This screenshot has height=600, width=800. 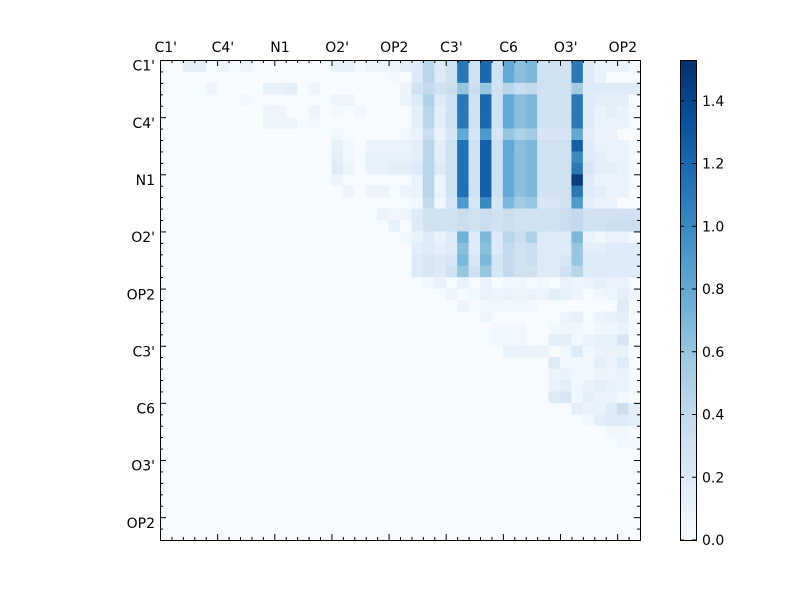 I want to click on x-tick-label: C6, so click(x=508, y=48).